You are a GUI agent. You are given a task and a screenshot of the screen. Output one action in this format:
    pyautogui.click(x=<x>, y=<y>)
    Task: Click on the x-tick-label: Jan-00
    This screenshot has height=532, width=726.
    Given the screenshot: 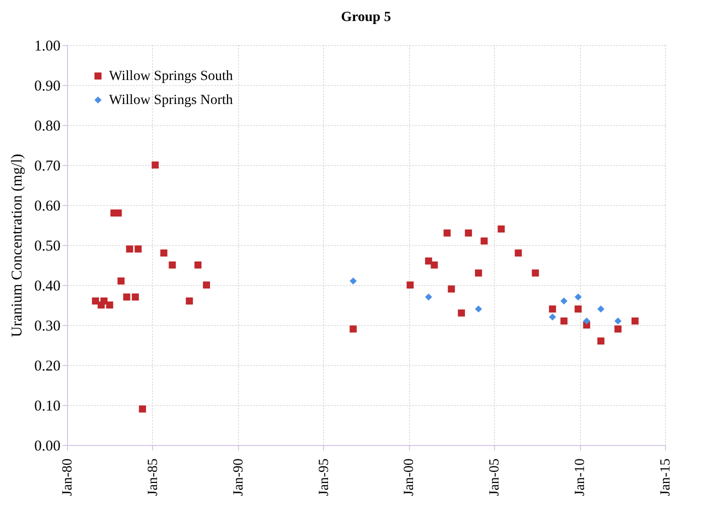 What is the action you would take?
    pyautogui.click(x=410, y=477)
    